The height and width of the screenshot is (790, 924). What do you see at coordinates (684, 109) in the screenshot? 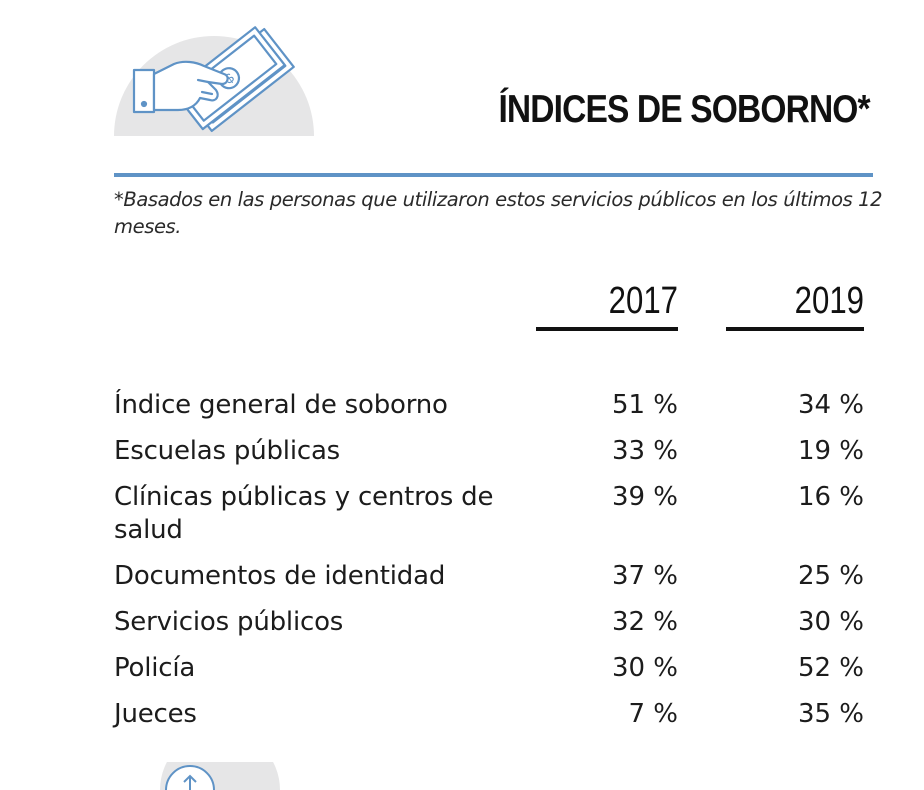
I see `page-title: ÍNDICES DE SOBORNO*` at bounding box center [684, 109].